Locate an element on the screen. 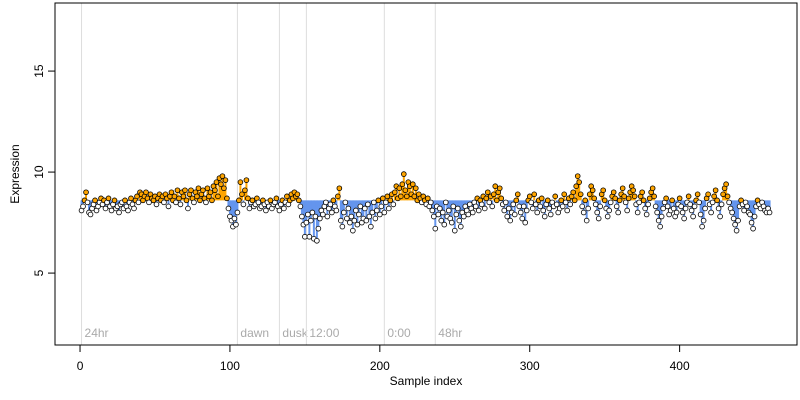  x-axis-label: Sample index is located at coordinates (426, 381).